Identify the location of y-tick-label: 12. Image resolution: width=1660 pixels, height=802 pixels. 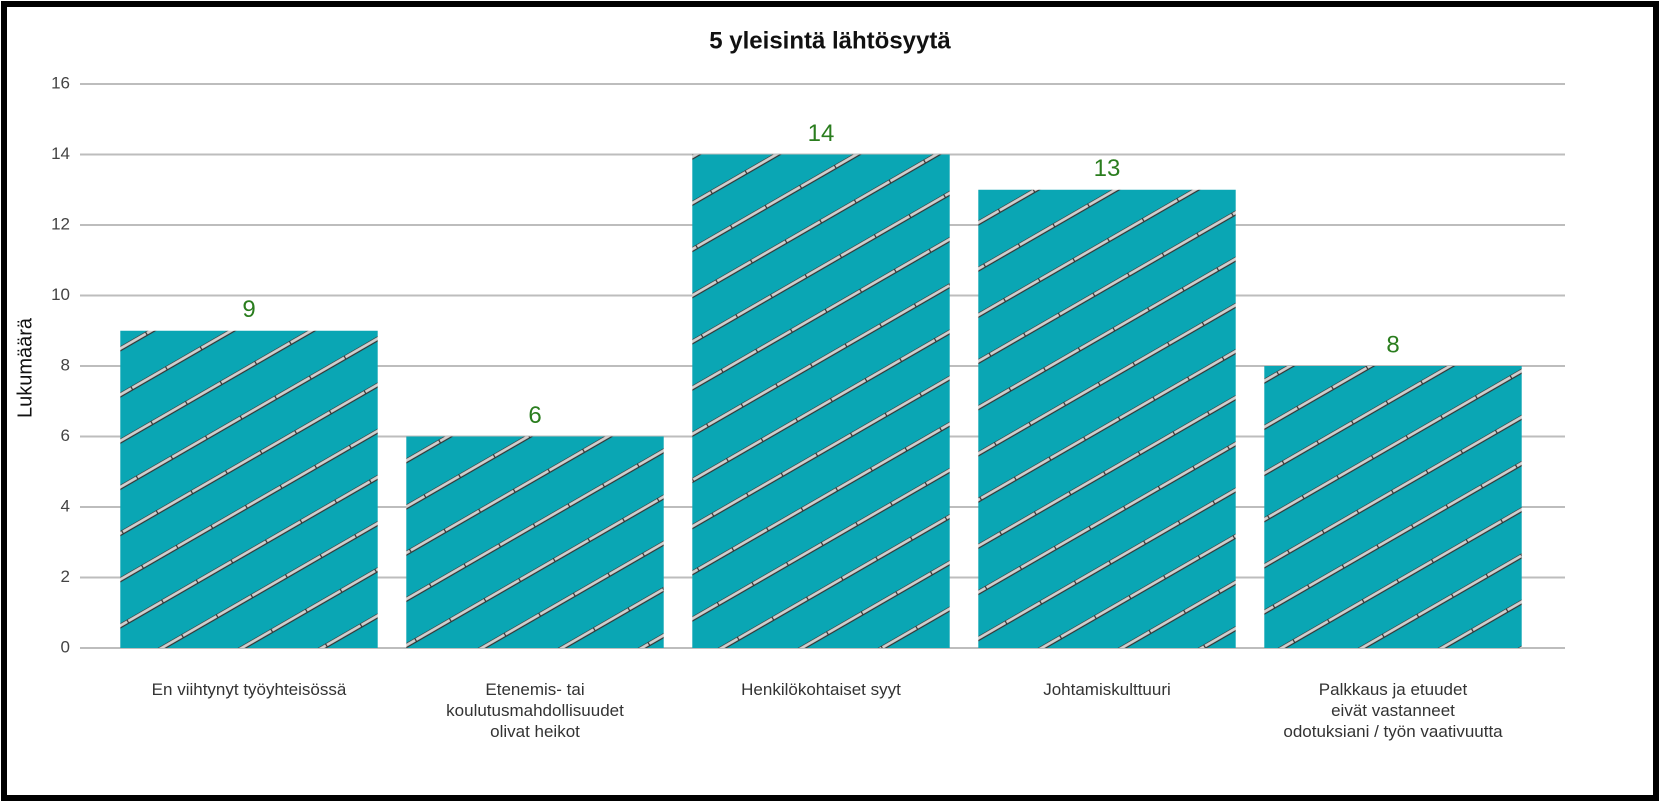
(60, 223).